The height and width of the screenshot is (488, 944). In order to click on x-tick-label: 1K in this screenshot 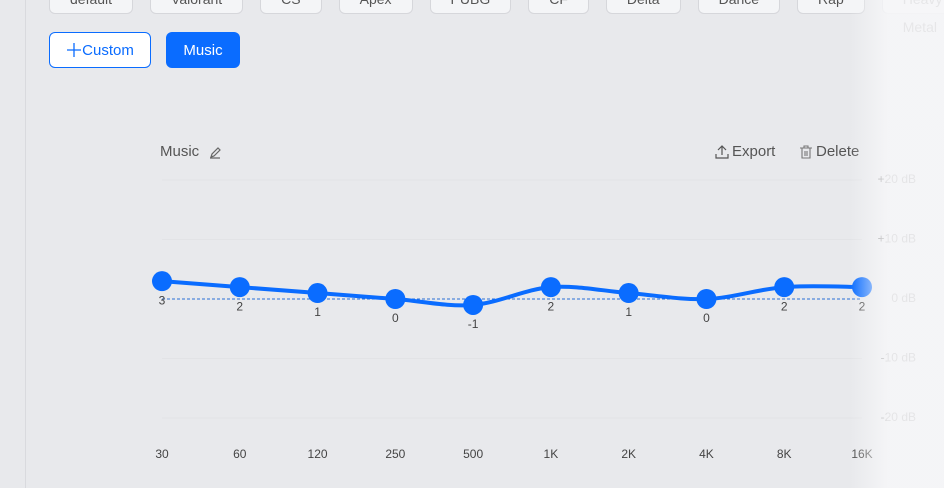, I will do `click(551, 454)`.